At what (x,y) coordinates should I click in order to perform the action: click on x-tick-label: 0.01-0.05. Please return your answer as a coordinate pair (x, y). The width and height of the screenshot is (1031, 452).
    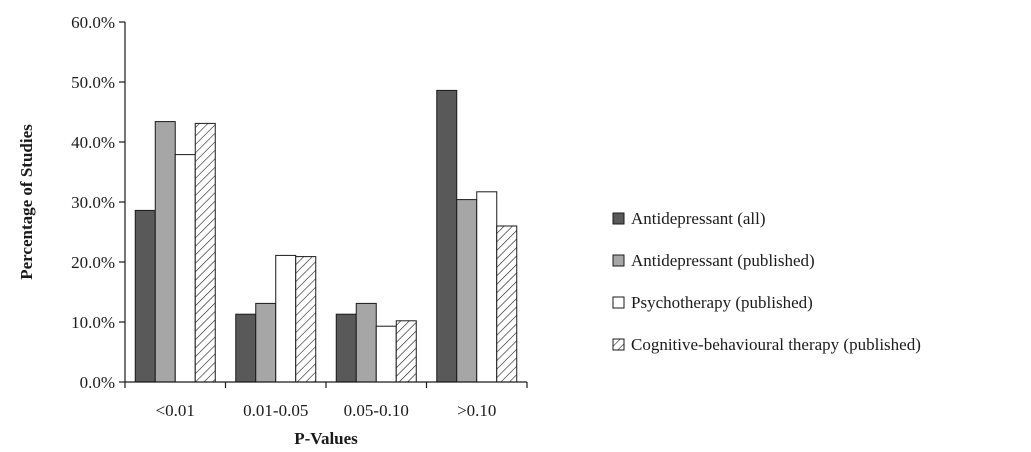
    Looking at the image, I should click on (275, 410).